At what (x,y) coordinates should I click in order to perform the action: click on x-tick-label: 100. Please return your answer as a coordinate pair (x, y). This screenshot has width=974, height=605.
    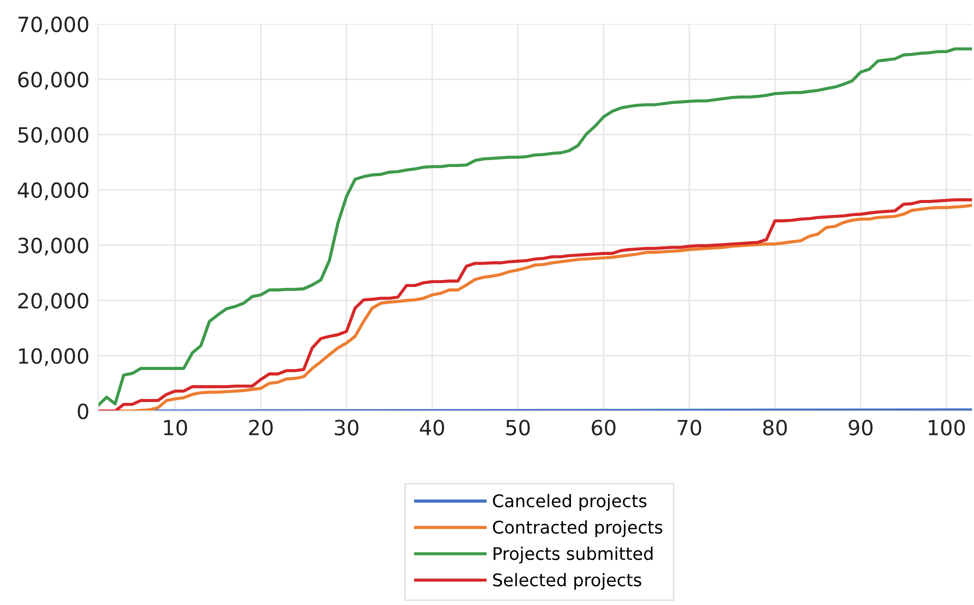
    Looking at the image, I should click on (946, 428).